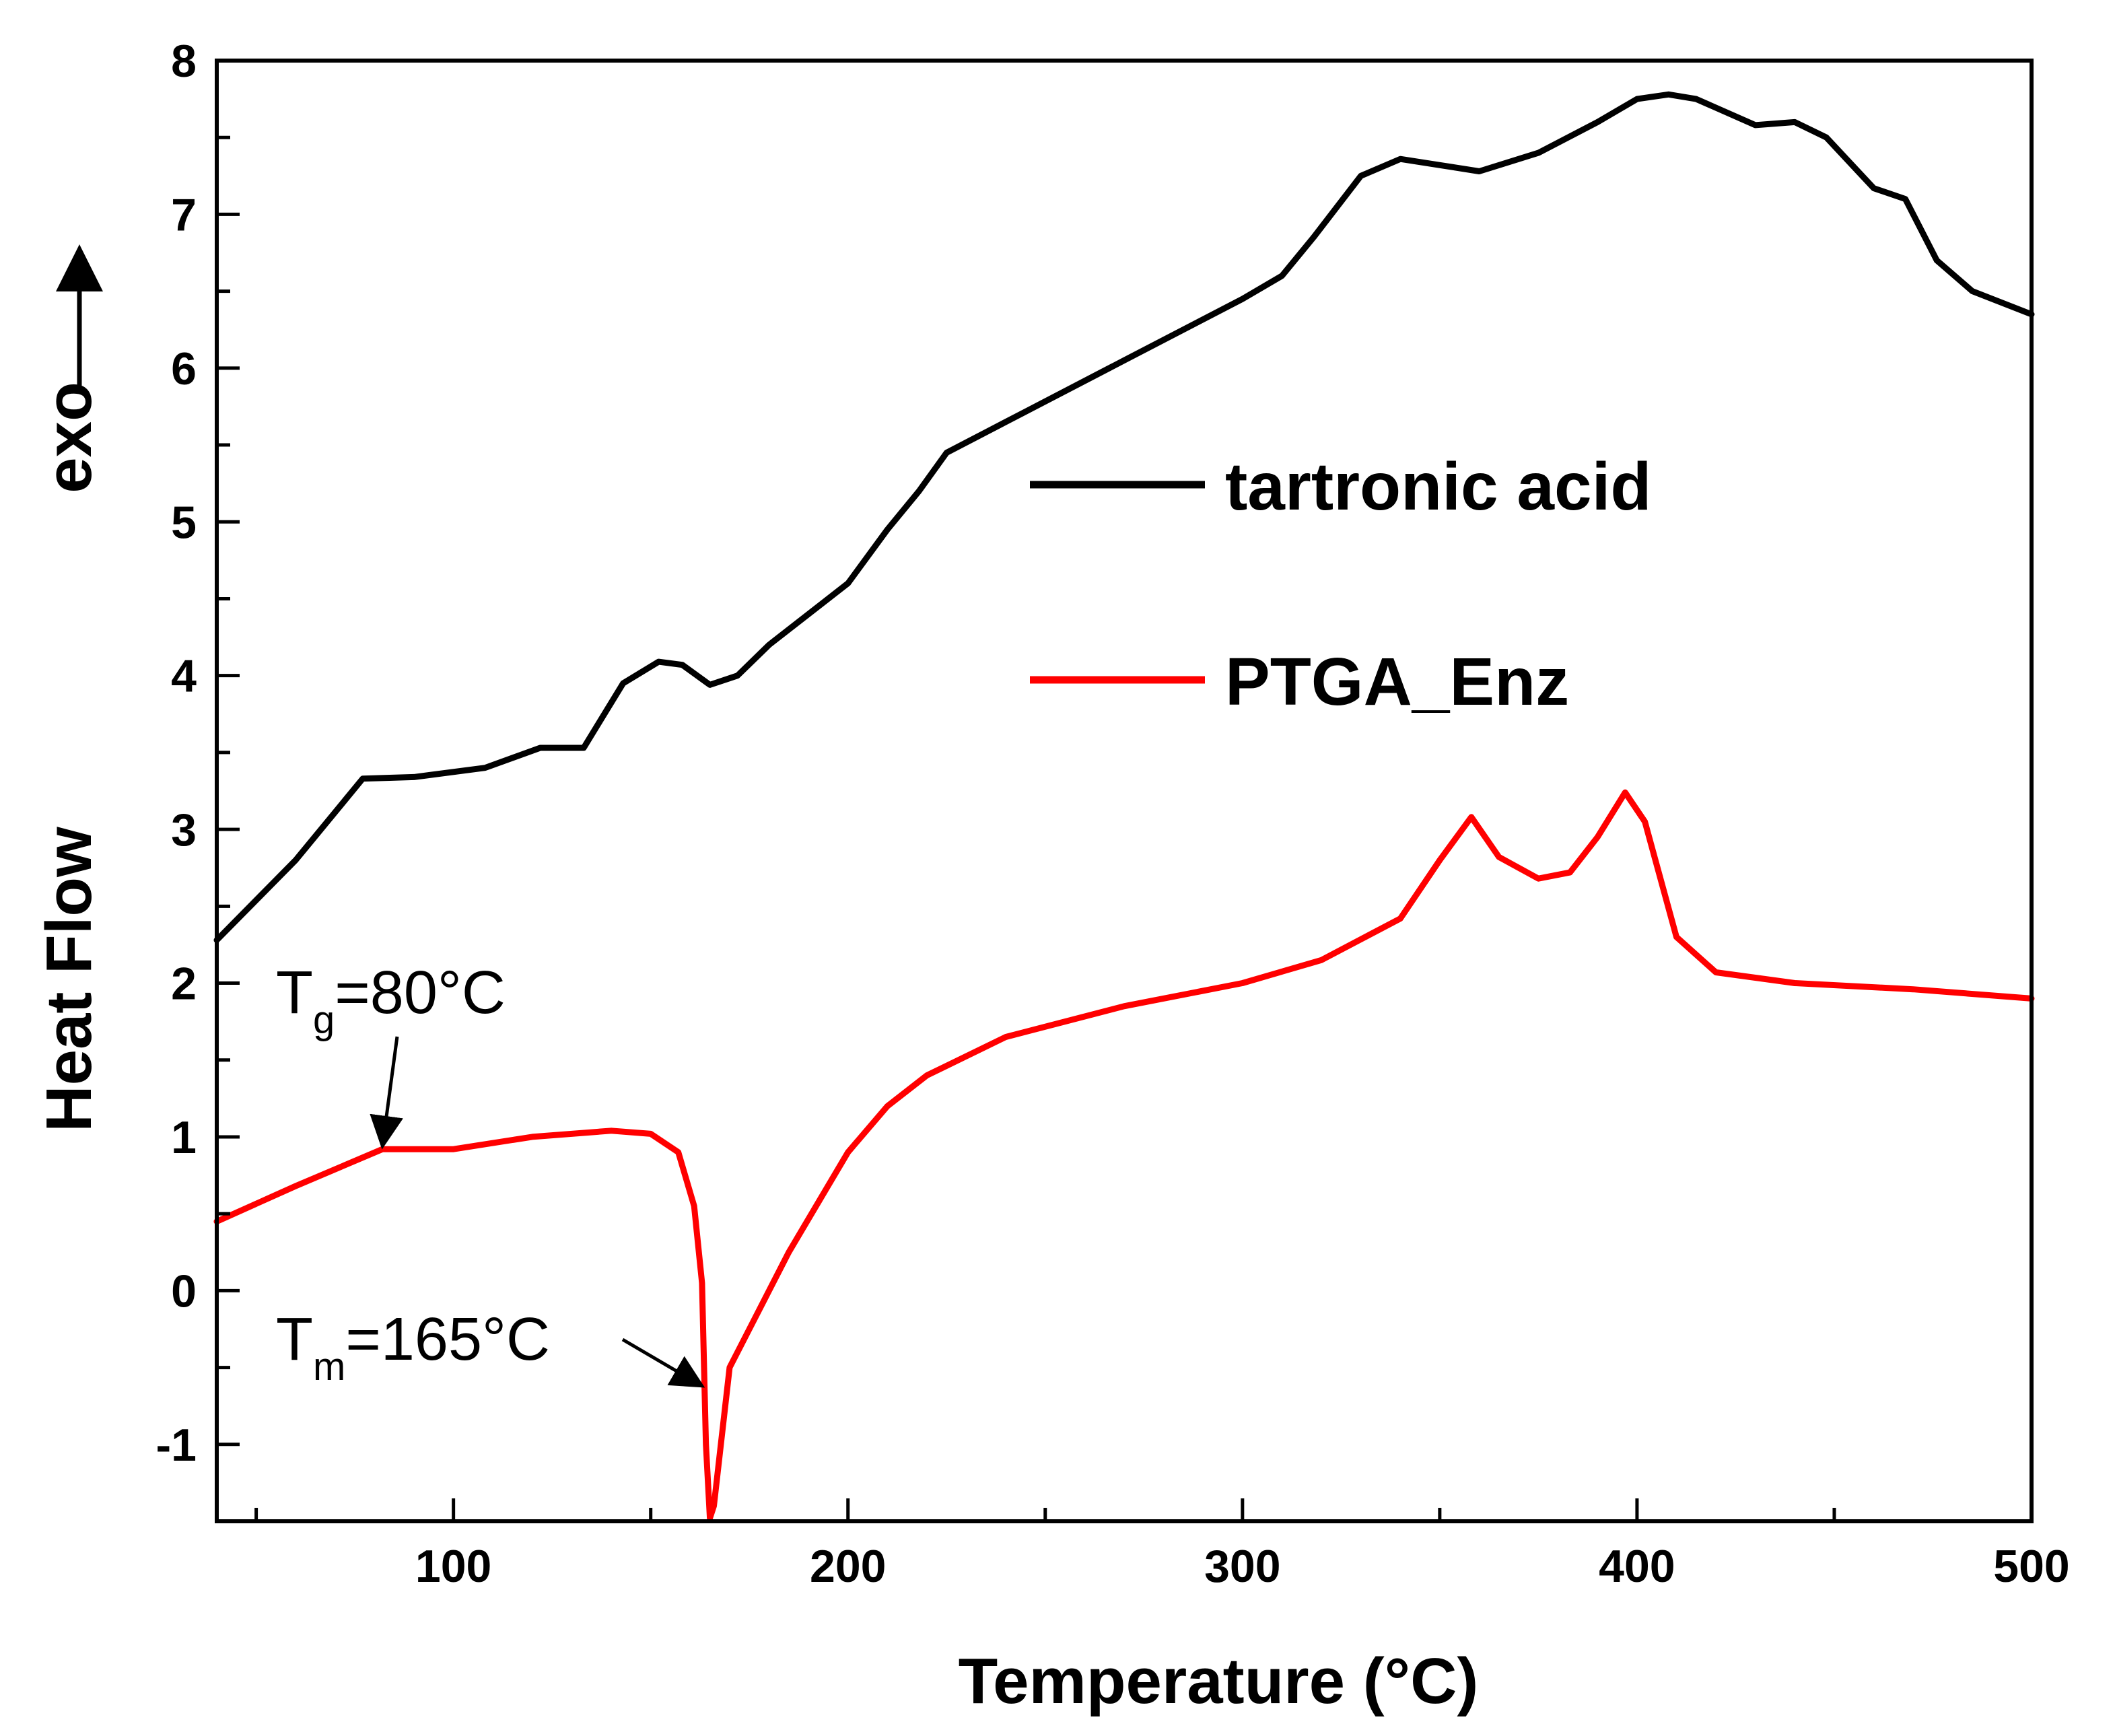 The image size is (2115, 1736). I want to click on annotation-tg-label: Tg=80°C, so click(391, 1000).